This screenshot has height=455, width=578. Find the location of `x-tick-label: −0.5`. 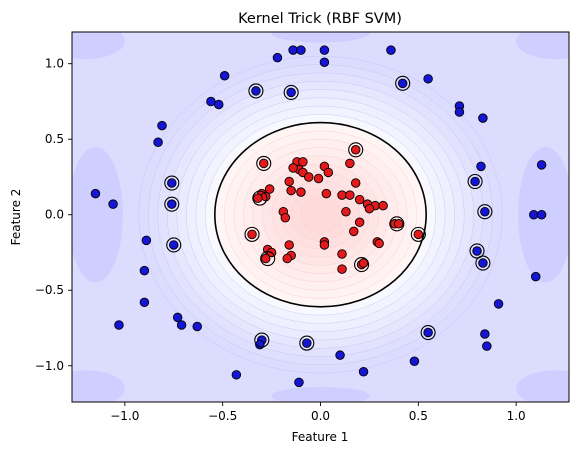

x-tick-label: −0.5 is located at coordinates (222, 416).